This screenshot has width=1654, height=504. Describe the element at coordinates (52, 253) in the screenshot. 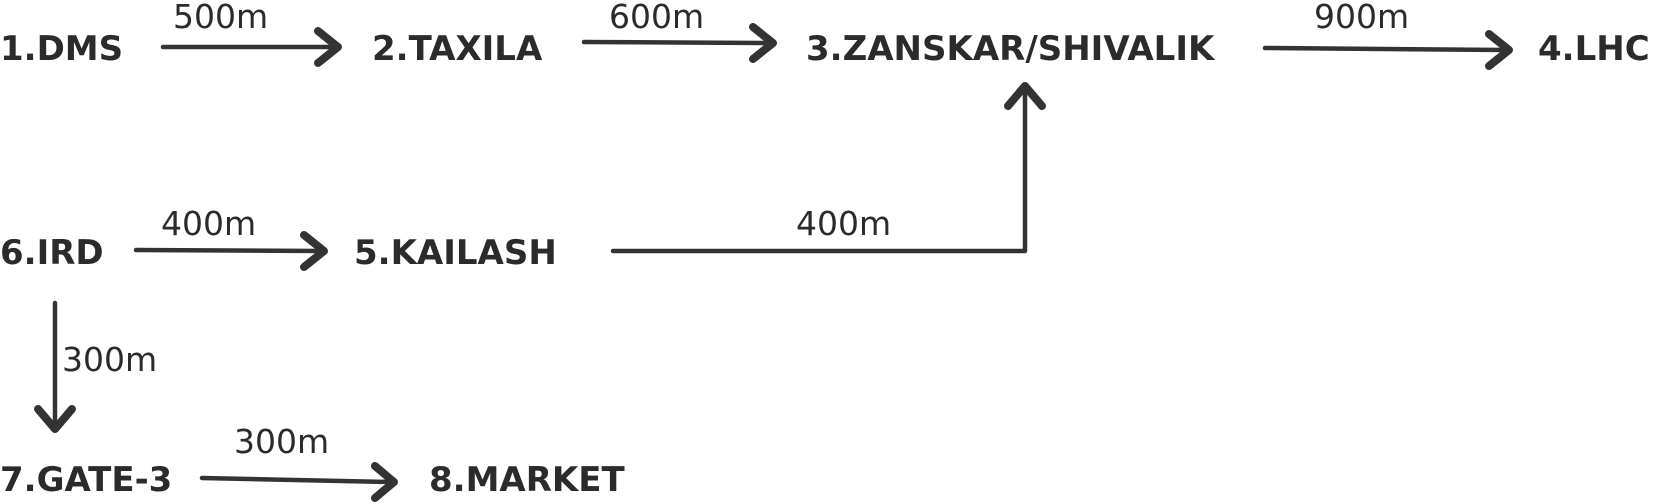

I see `node-ird: 6.IRD` at that location.